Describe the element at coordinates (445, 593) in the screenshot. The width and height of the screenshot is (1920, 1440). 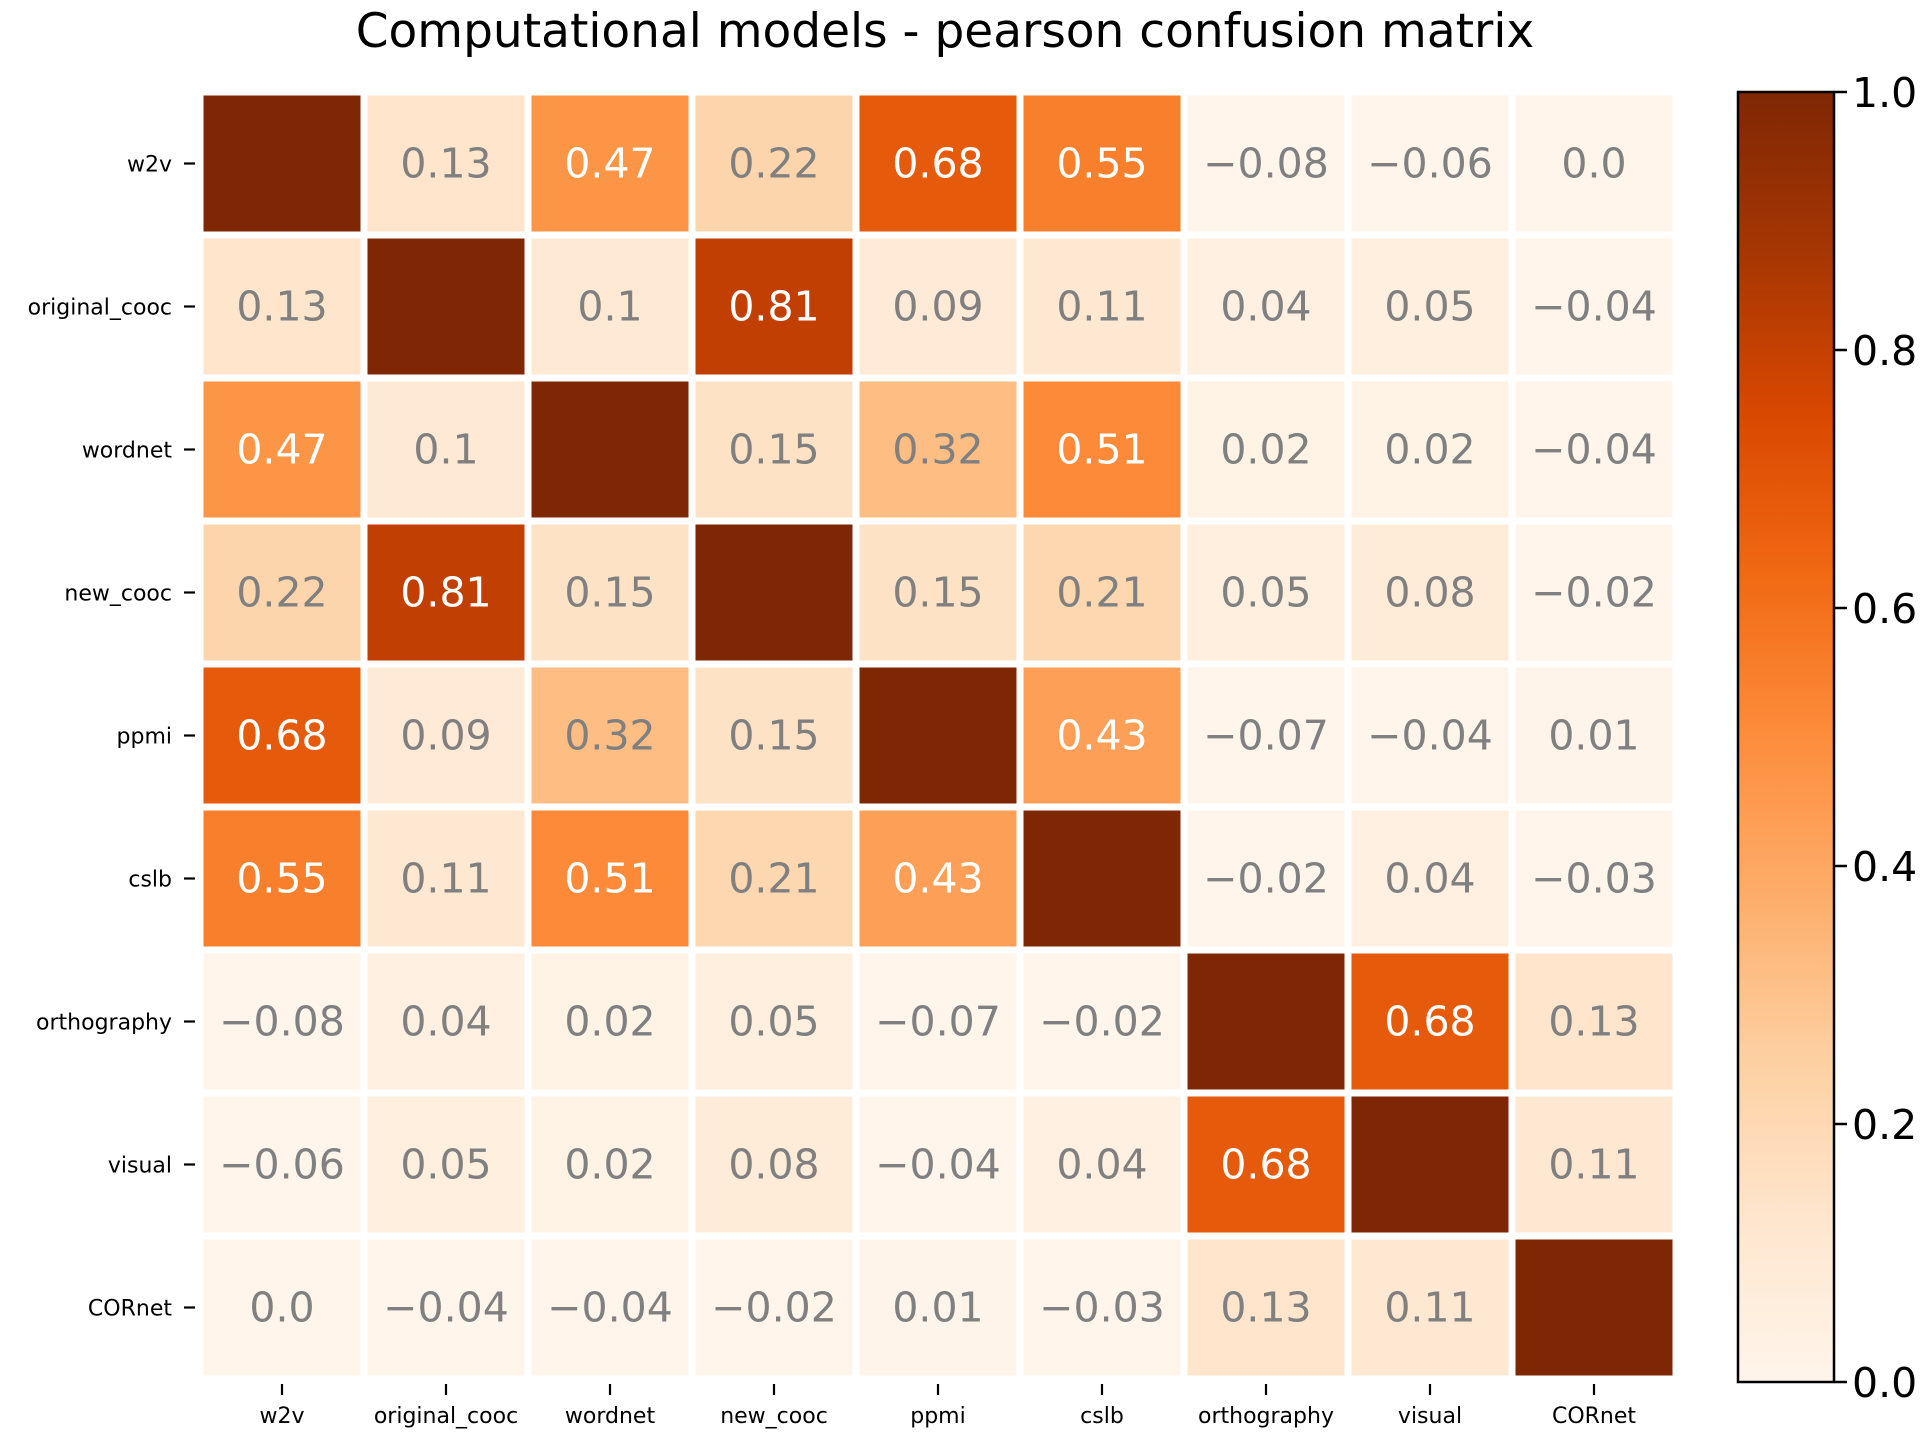
I see `cell-value-label: 0.81` at that location.